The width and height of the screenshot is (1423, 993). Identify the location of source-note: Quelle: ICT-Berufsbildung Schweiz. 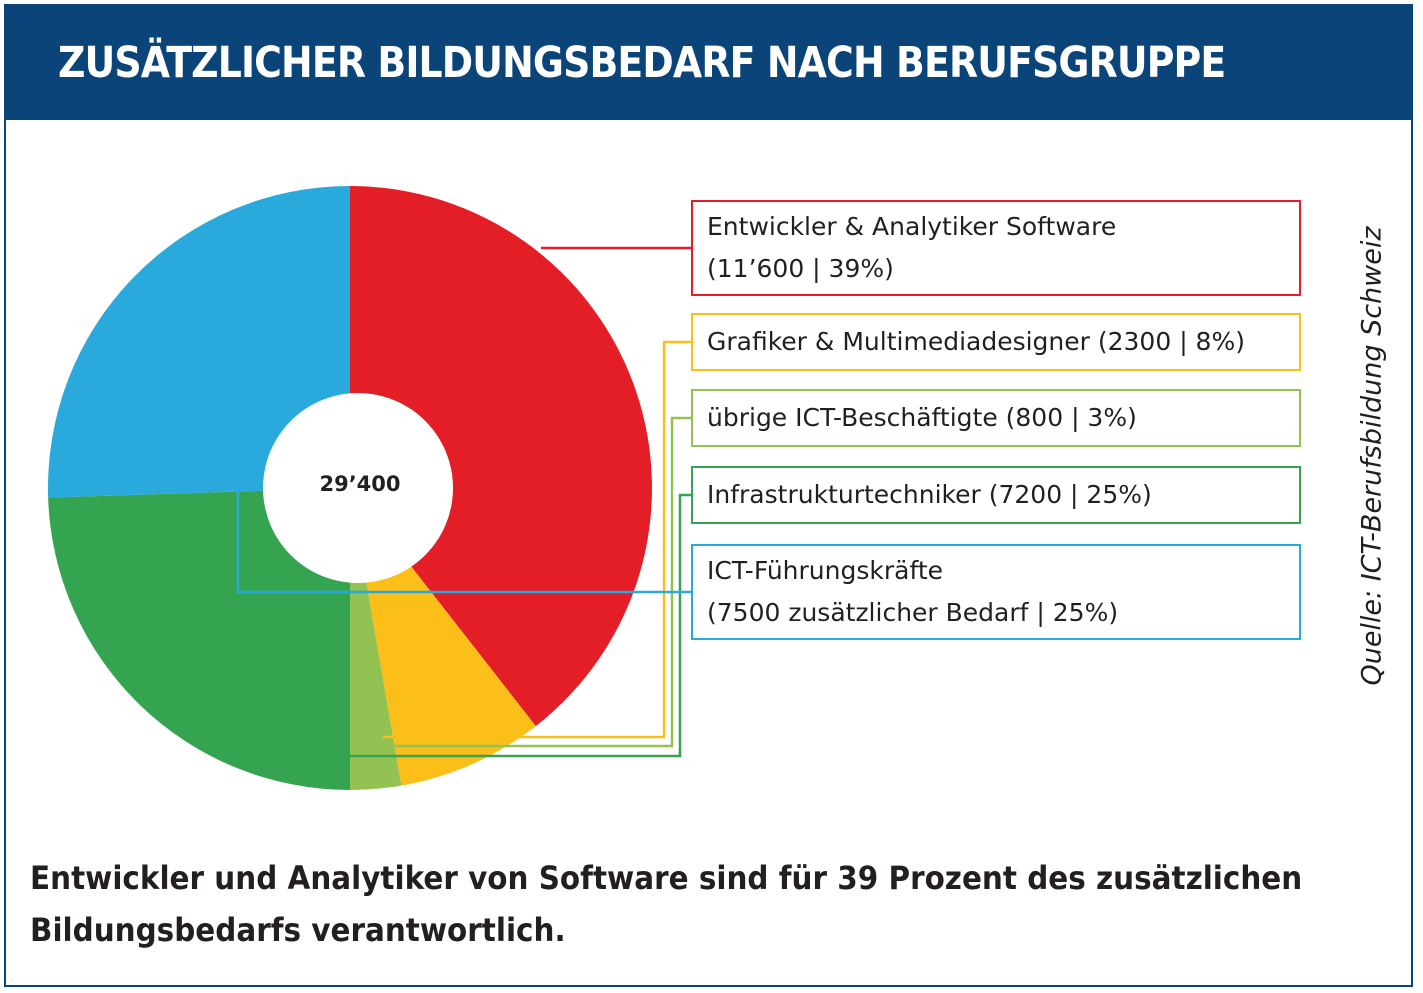
(1372, 456).